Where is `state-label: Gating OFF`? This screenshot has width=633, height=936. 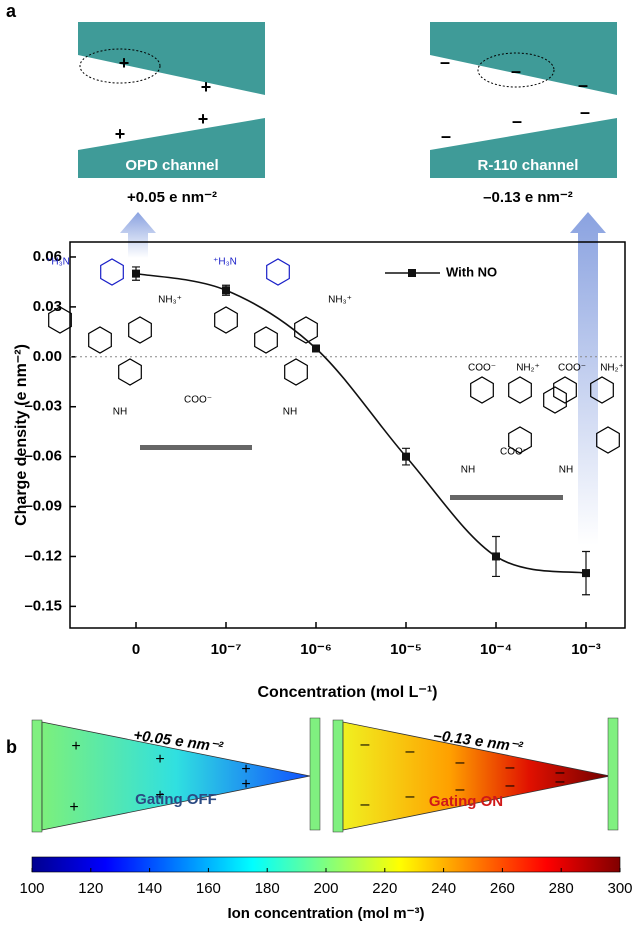 state-label: Gating OFF is located at coordinates (176, 799).